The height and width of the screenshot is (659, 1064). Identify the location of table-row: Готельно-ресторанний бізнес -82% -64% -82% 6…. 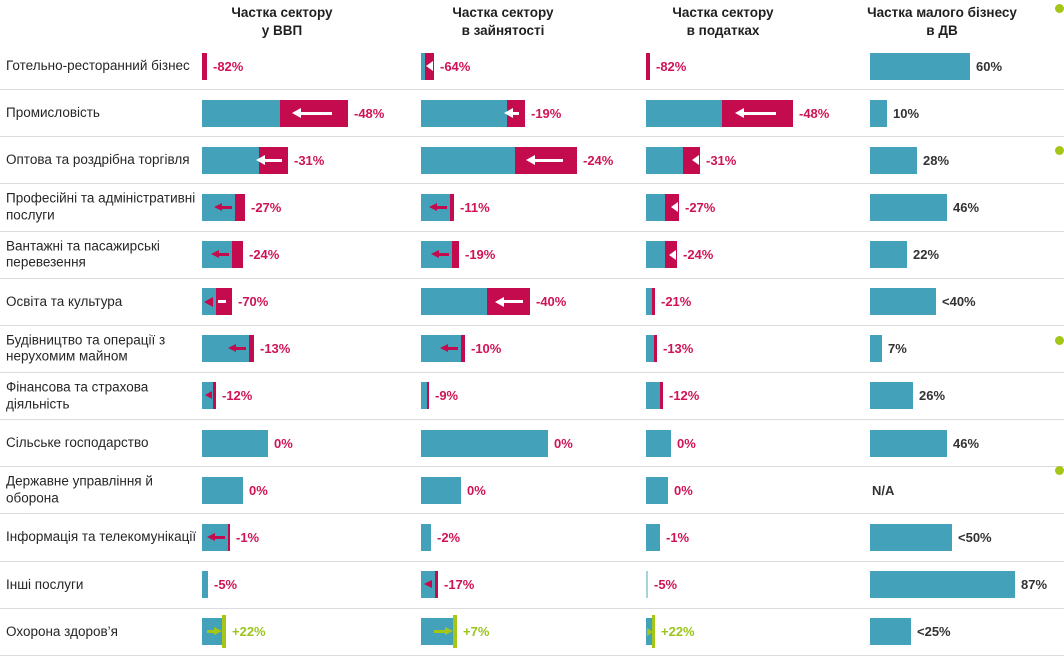
(532, 67).